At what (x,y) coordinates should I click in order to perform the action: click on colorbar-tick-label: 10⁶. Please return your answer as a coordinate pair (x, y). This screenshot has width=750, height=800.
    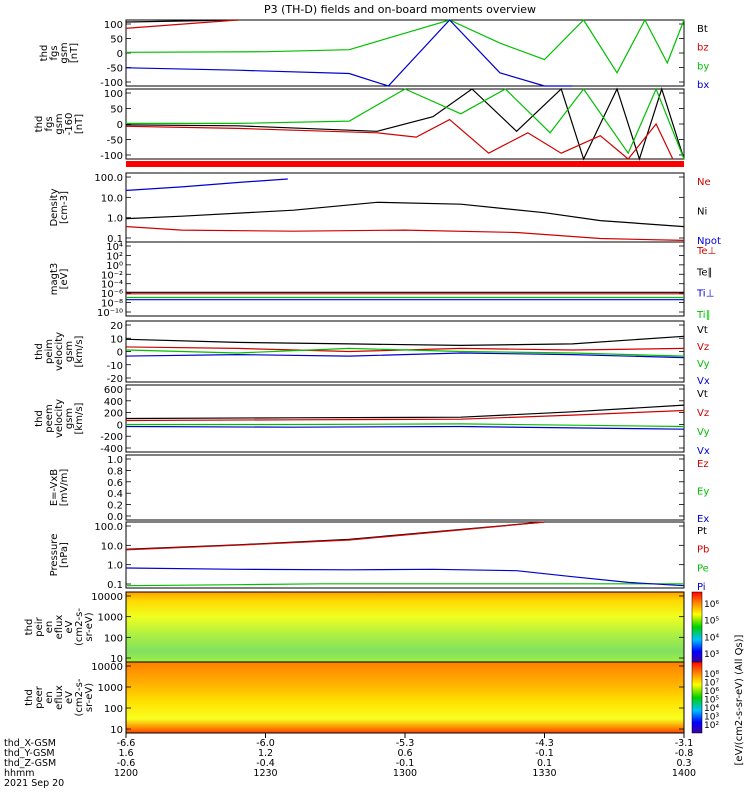
    Looking at the image, I should click on (711, 605).